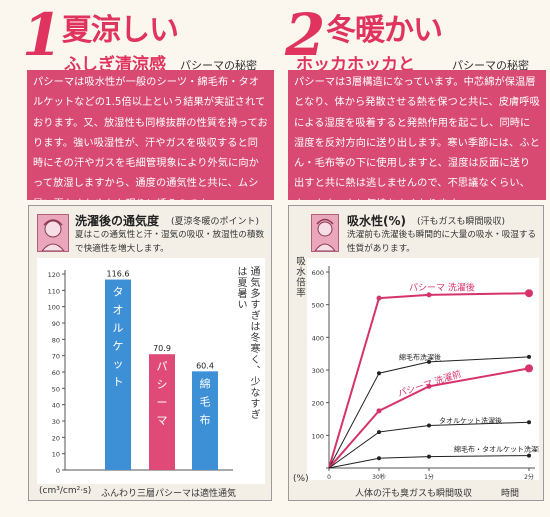 The height and width of the screenshot is (517, 550). What do you see at coordinates (510, 494) in the screenshot?
I see `right-xunit: 時間` at bounding box center [510, 494].